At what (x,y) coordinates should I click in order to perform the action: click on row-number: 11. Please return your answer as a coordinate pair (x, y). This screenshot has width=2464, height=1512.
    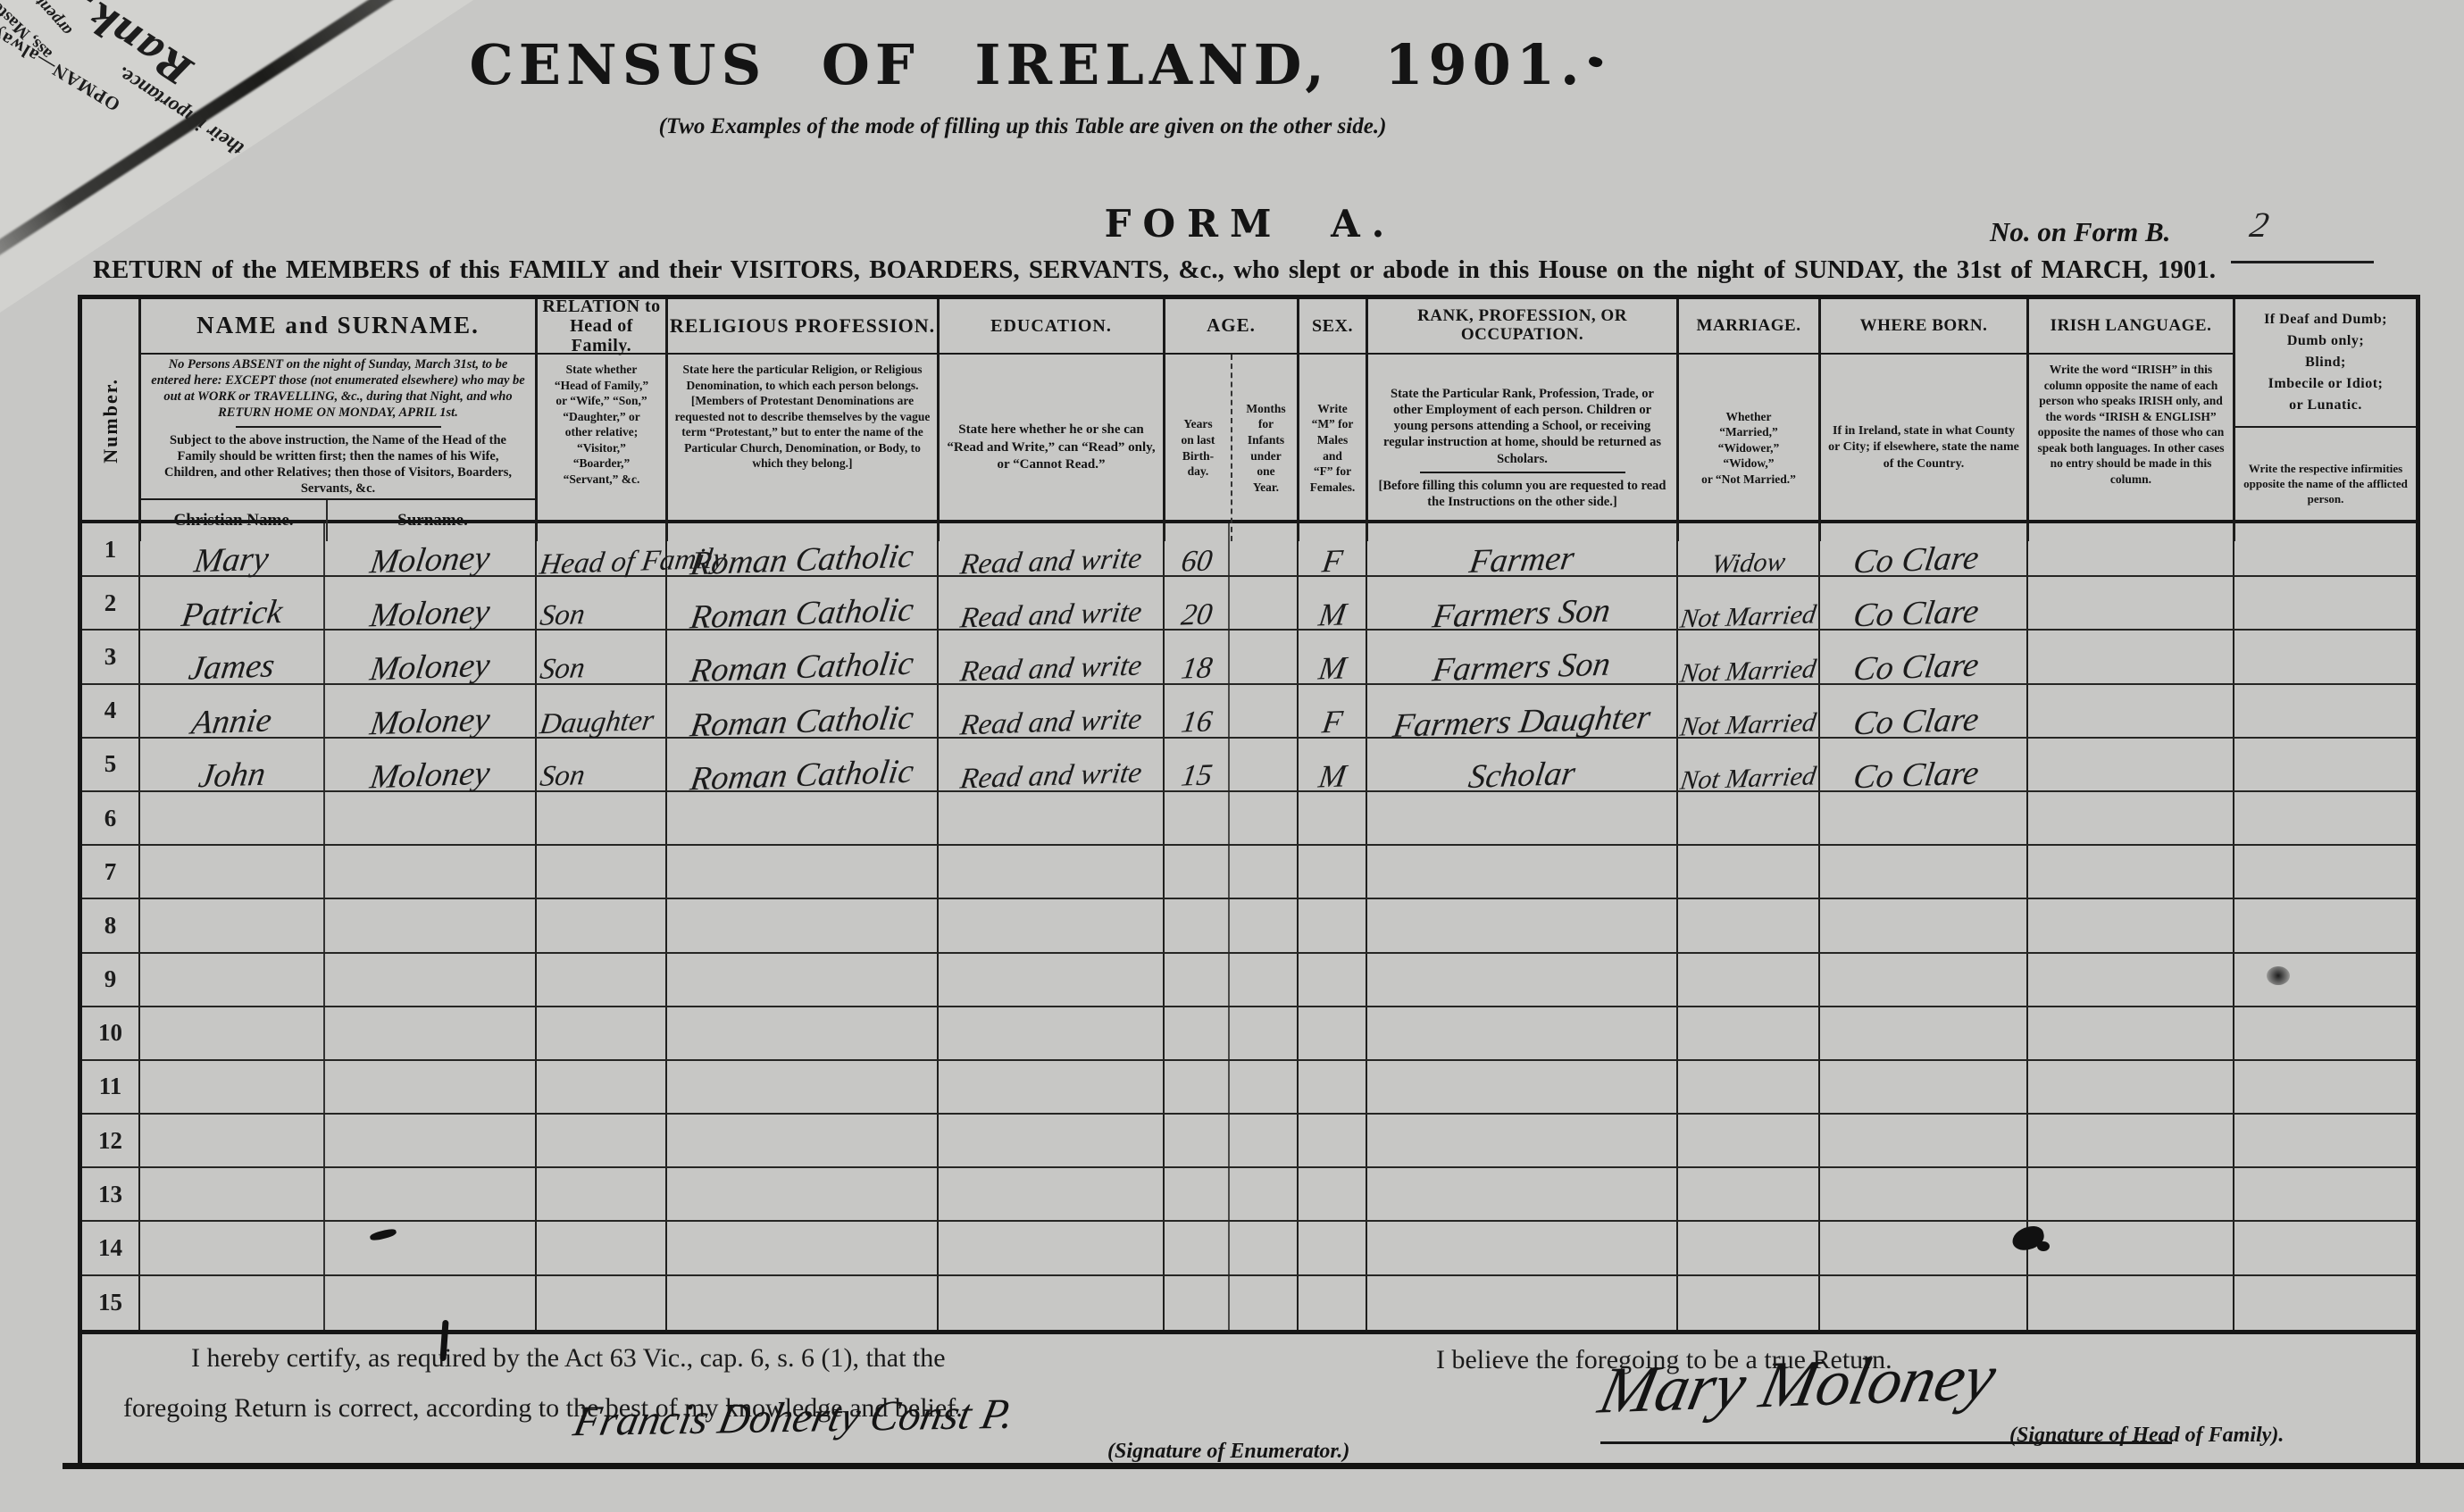
    Looking at the image, I should click on (110, 1086).